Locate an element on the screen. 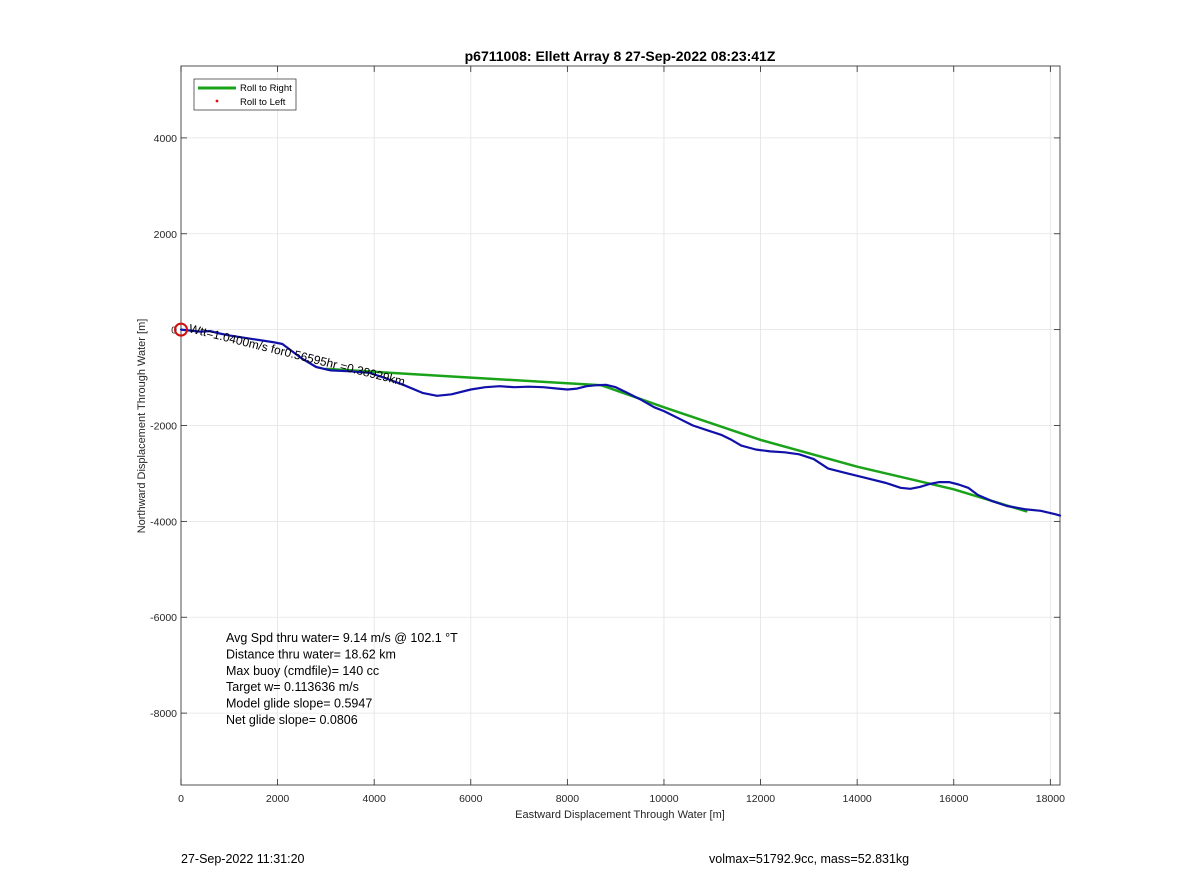  footer-summary: volmax=51792.9cc, mass=52.831kg is located at coordinates (809, 859).